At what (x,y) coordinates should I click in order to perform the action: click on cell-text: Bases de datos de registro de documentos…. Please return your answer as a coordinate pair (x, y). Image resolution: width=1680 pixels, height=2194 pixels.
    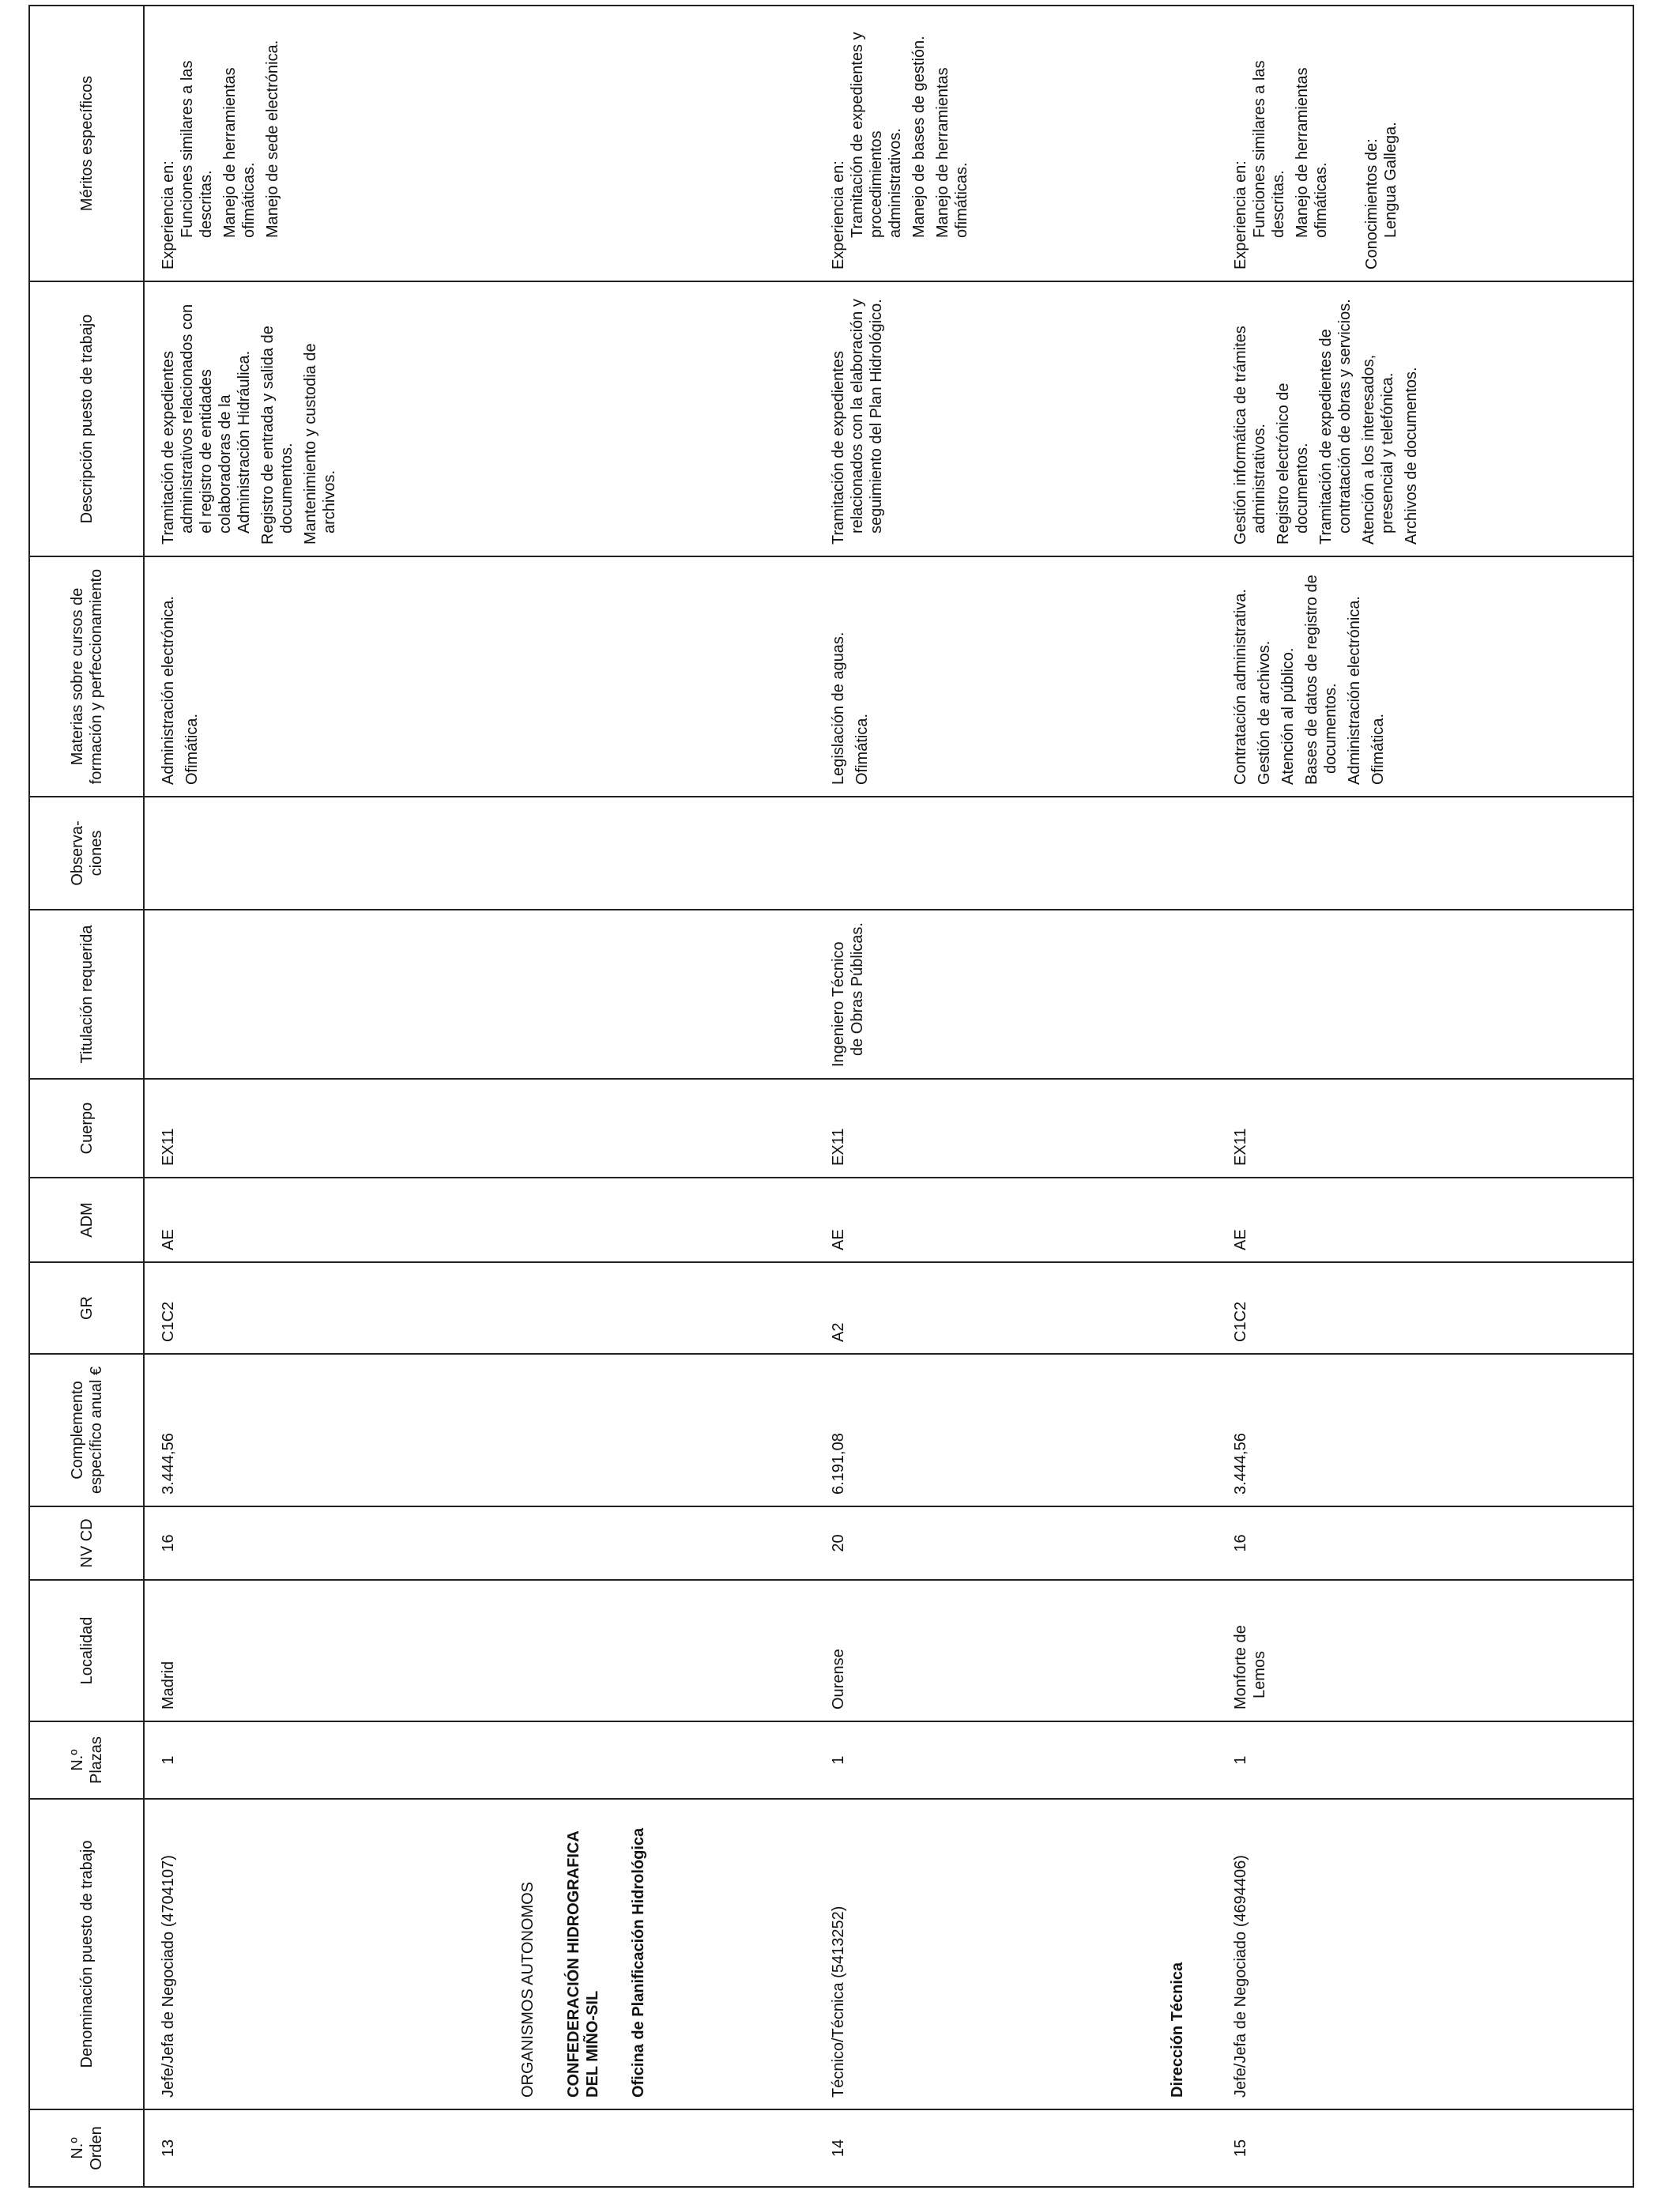
    Looking at the image, I should click on (1321, 680).